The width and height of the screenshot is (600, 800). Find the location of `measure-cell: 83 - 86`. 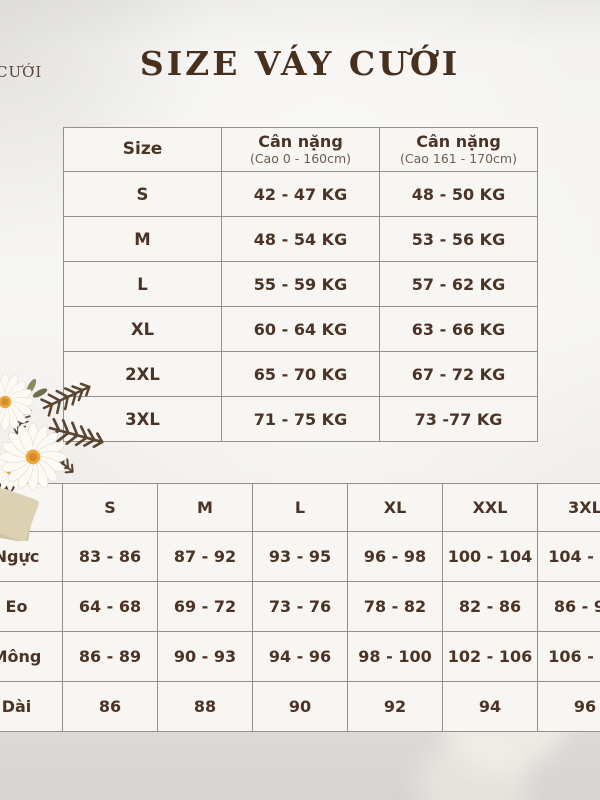

measure-cell: 83 - 86 is located at coordinates (110, 556).